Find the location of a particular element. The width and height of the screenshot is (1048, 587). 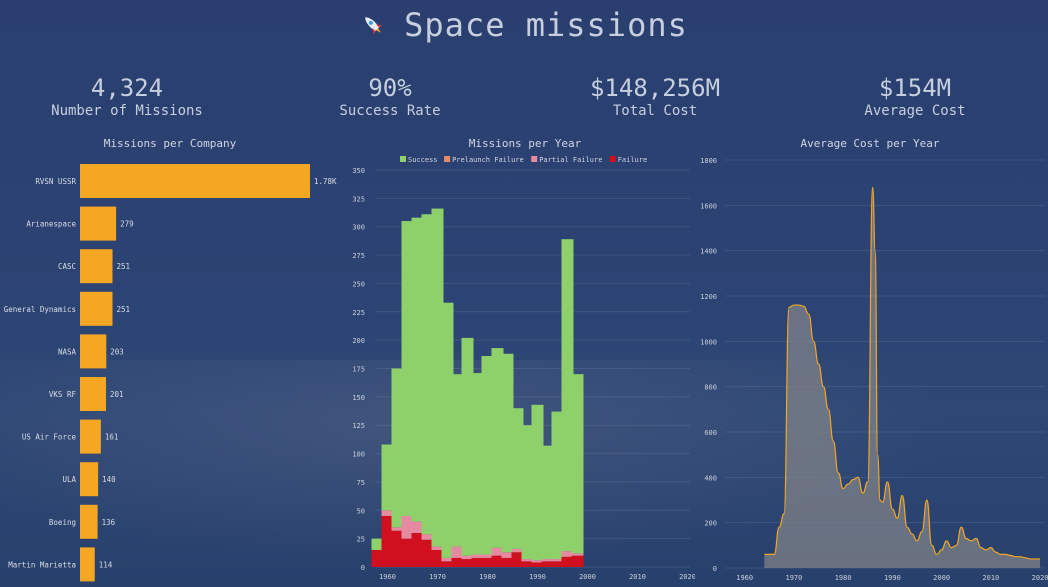

cost-y-tick: 200 is located at coordinates (710, 524).